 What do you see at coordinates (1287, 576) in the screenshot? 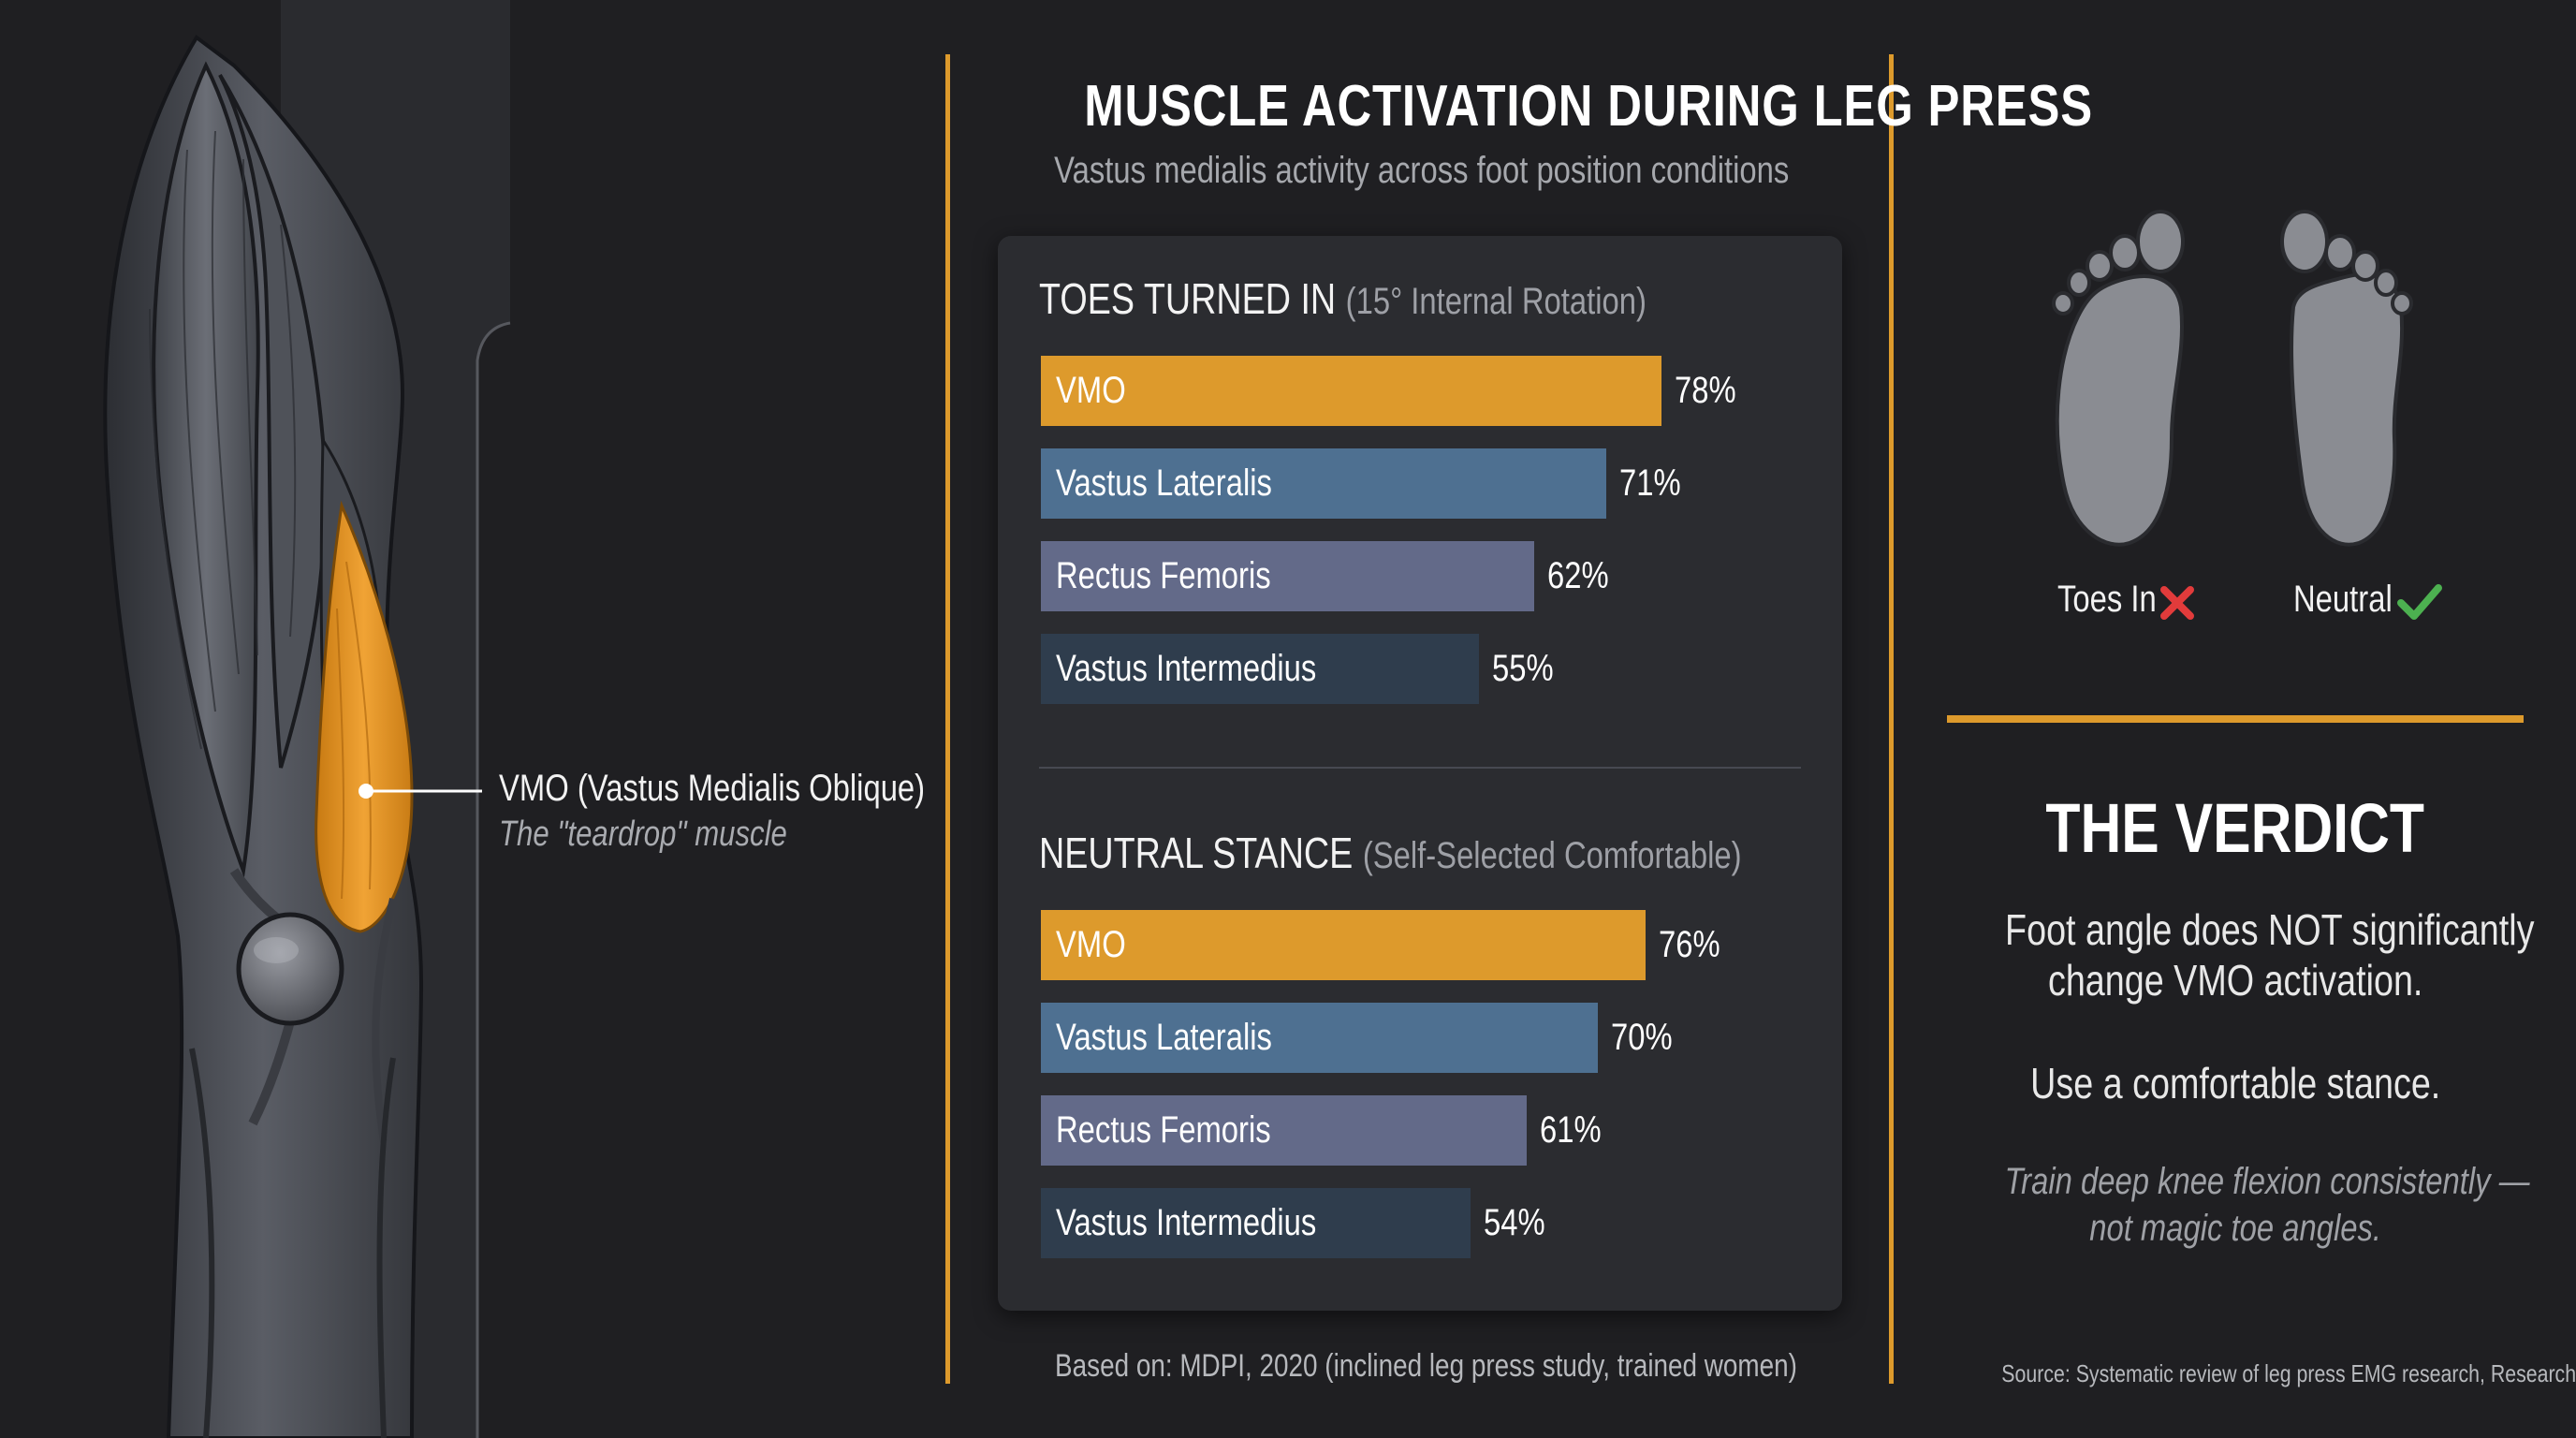
I see `bar-toes-in-rectus-femoris: Rectus Femoris` at bounding box center [1287, 576].